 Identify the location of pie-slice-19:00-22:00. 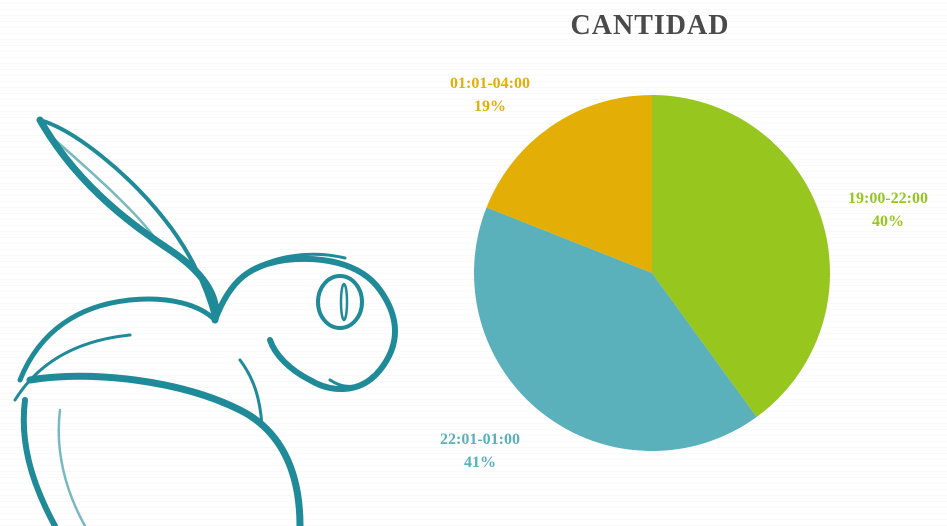
(741, 256).